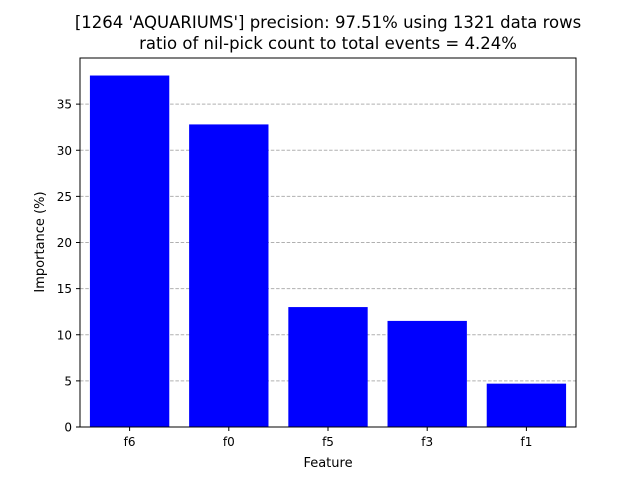 This screenshot has height=480, width=640. I want to click on bar-f5, so click(328, 367).